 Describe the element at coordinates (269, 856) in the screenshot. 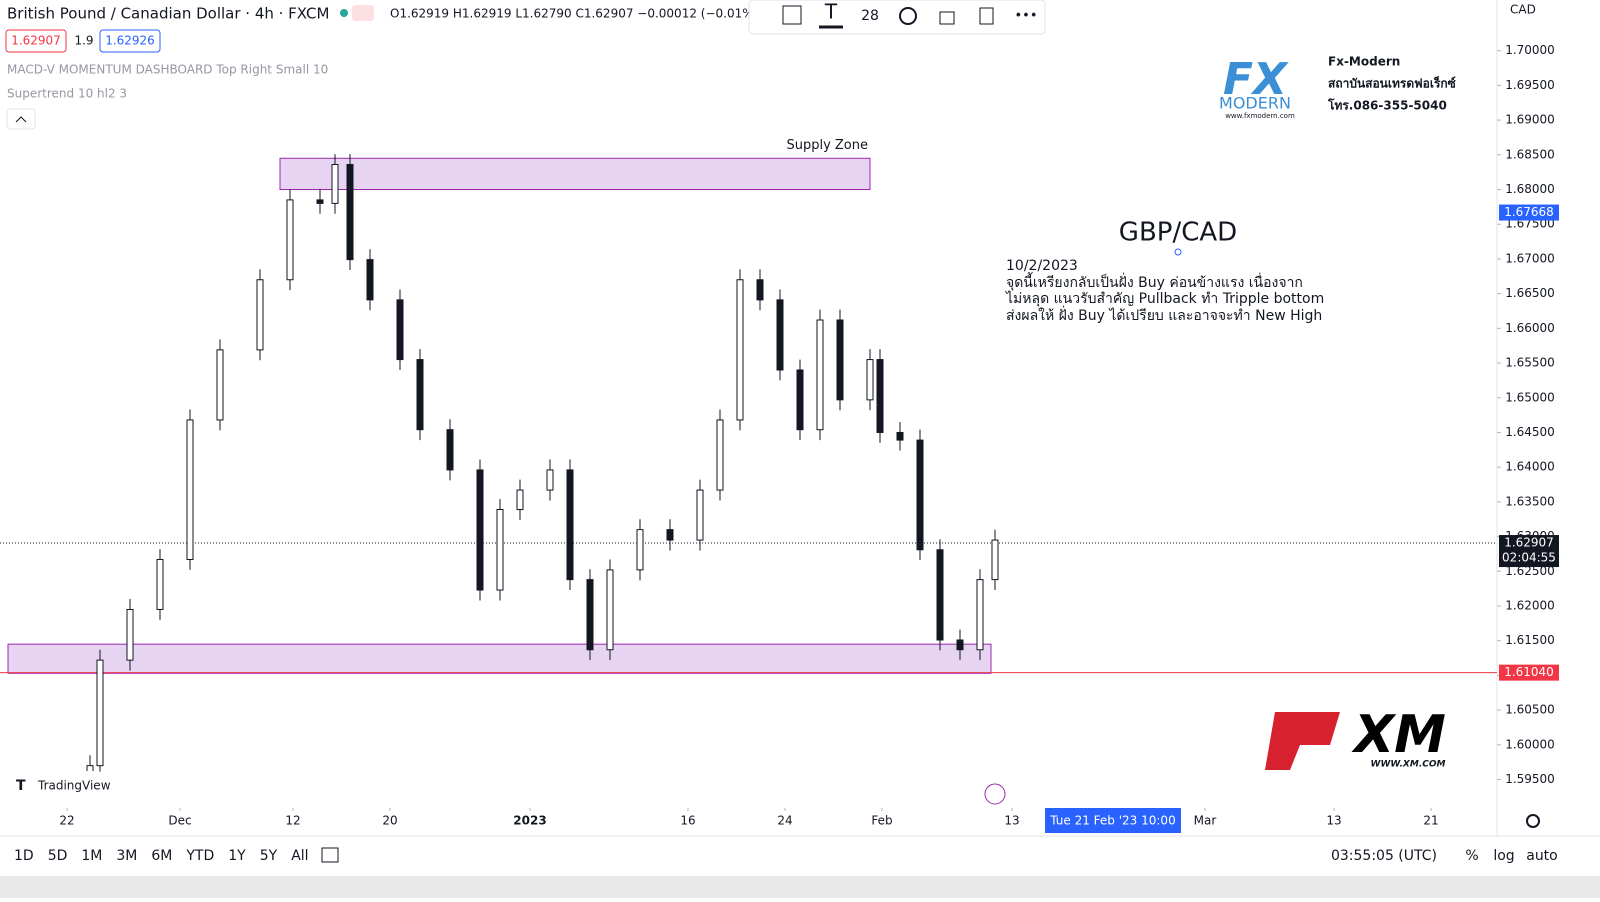

I see `range-button: 5Y` at that location.